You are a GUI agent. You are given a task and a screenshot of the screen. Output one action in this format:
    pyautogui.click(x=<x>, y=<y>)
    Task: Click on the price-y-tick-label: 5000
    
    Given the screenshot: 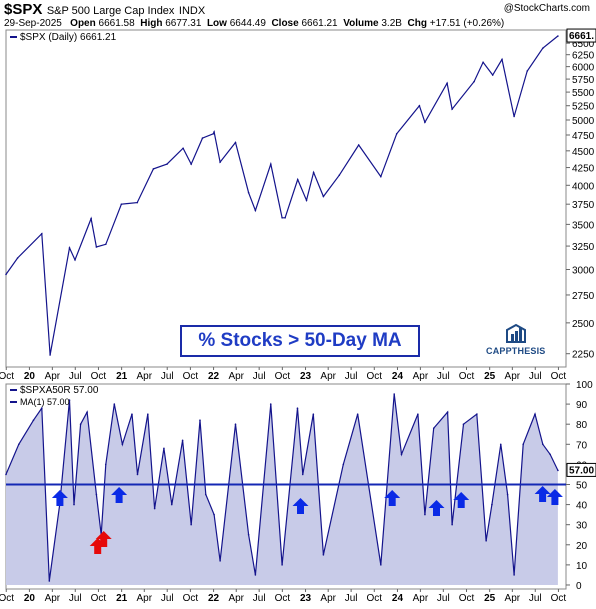 What is the action you would take?
    pyautogui.click(x=583, y=121)
    